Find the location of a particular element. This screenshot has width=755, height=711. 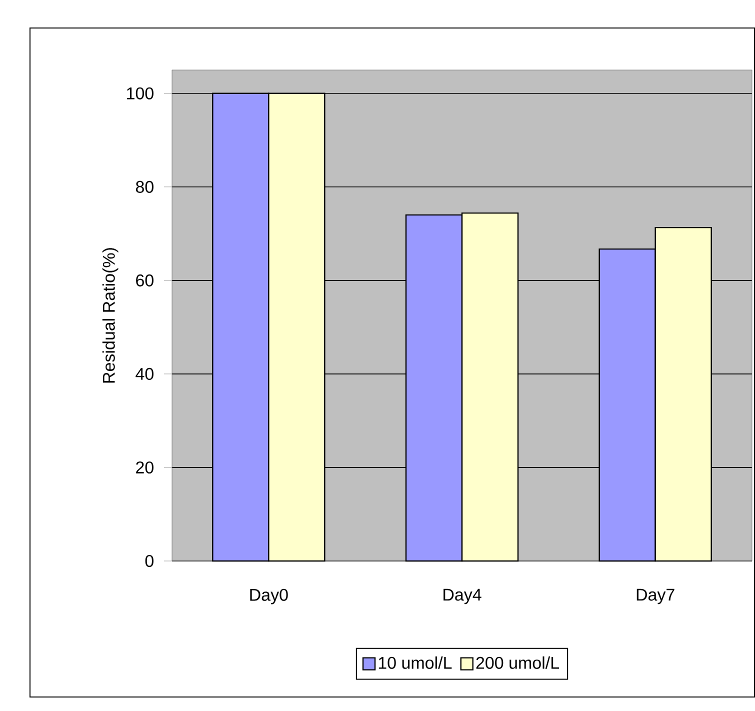

x-tick-label: Day7 is located at coordinates (655, 596).